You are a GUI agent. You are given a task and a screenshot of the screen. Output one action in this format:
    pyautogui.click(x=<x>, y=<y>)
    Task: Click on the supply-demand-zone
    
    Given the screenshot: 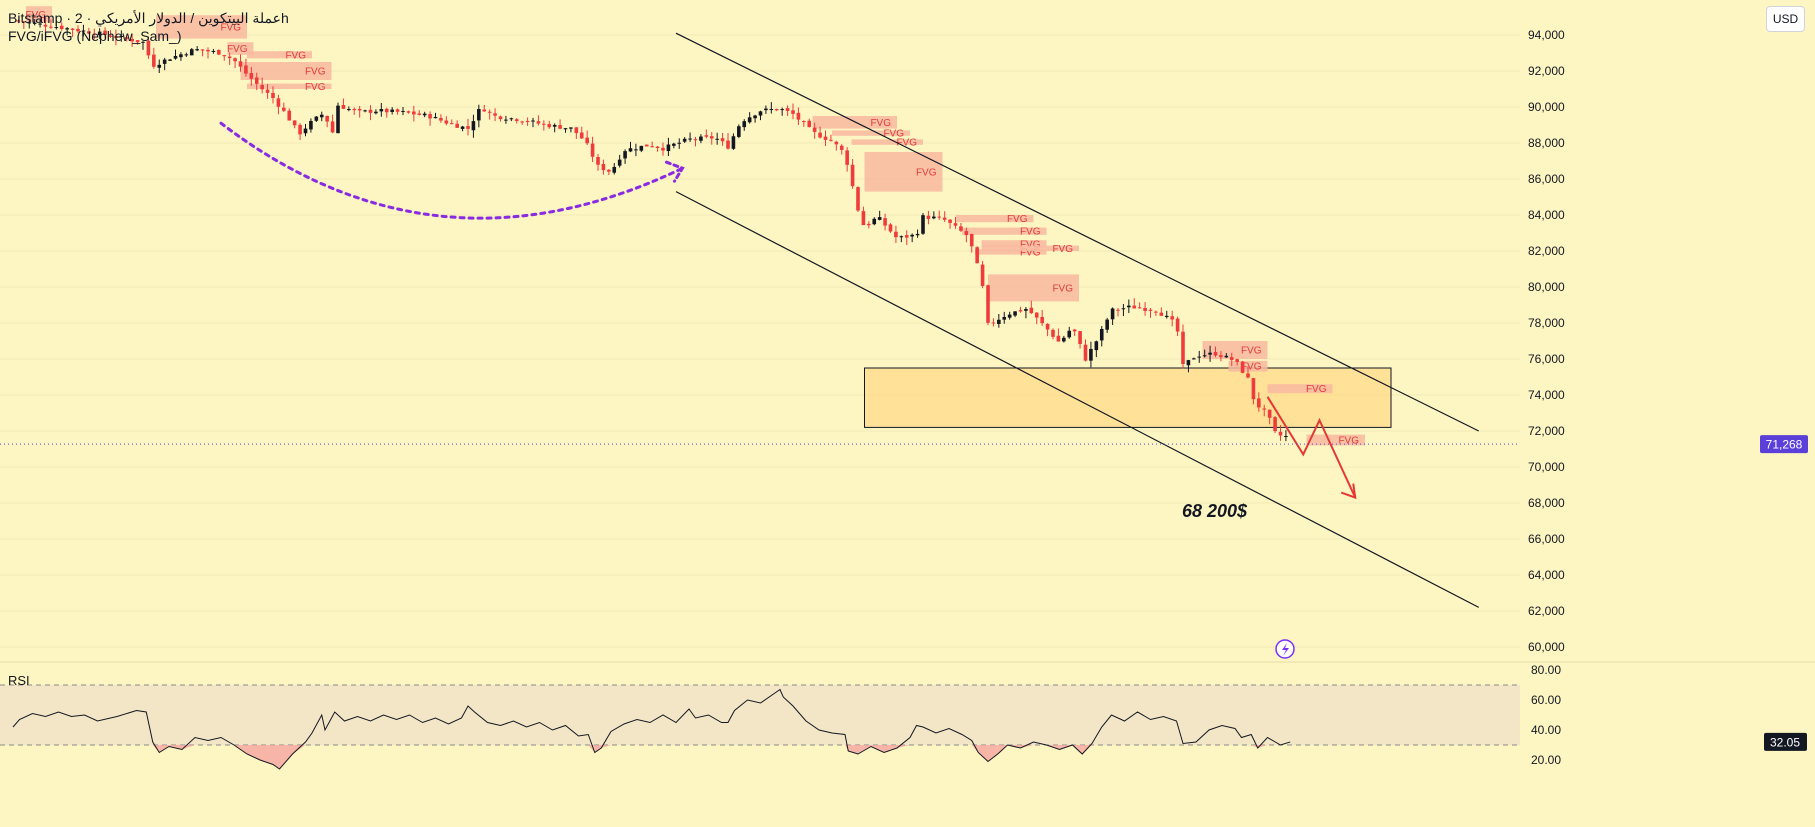 What is the action you would take?
    pyautogui.click(x=1128, y=397)
    